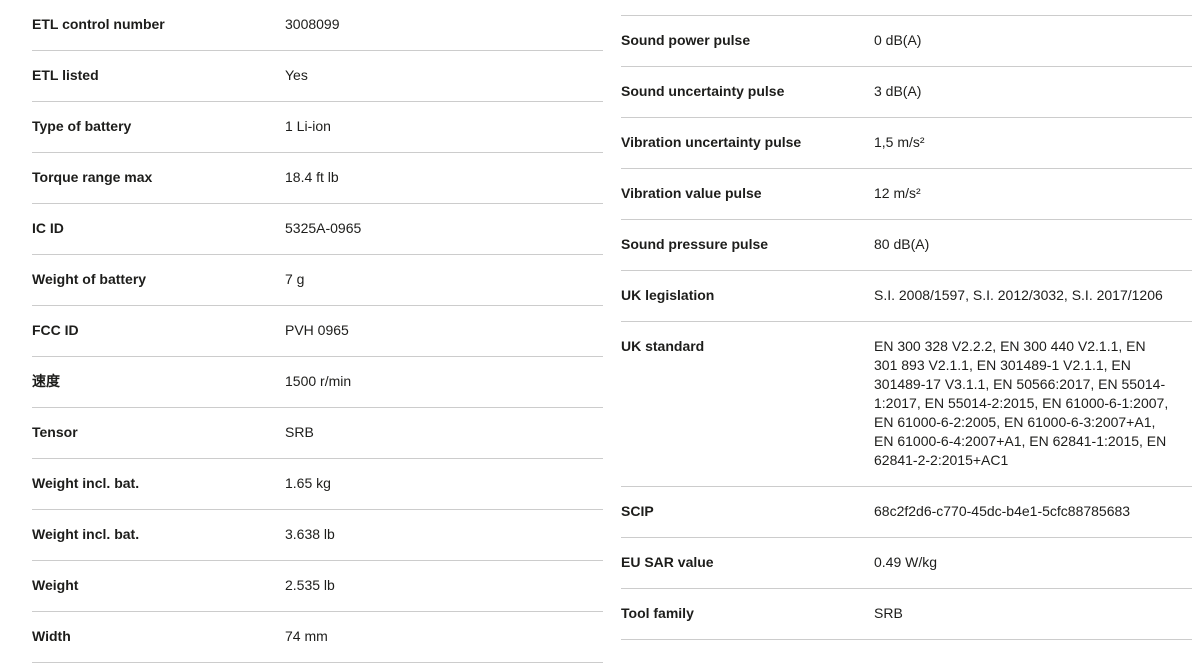 This screenshot has height=664, width=1197. What do you see at coordinates (310, 585) in the screenshot?
I see `spec-value: 2.535 lb` at bounding box center [310, 585].